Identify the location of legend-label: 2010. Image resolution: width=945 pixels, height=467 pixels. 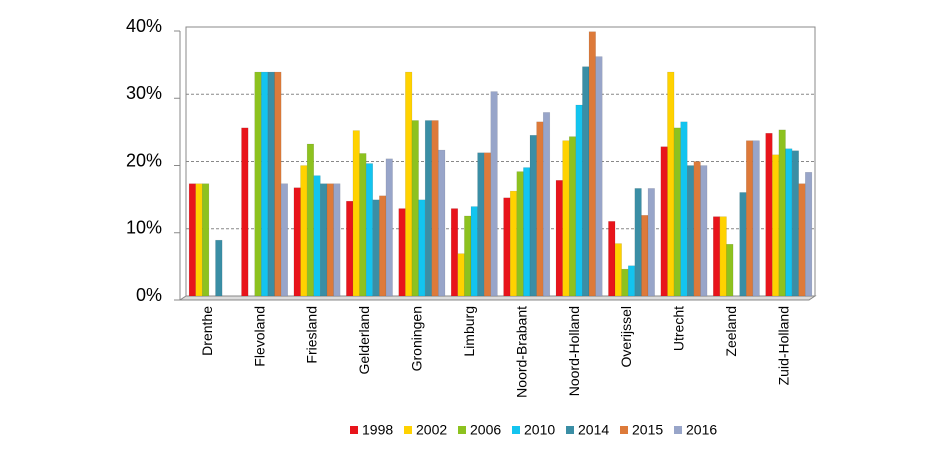
(539, 430).